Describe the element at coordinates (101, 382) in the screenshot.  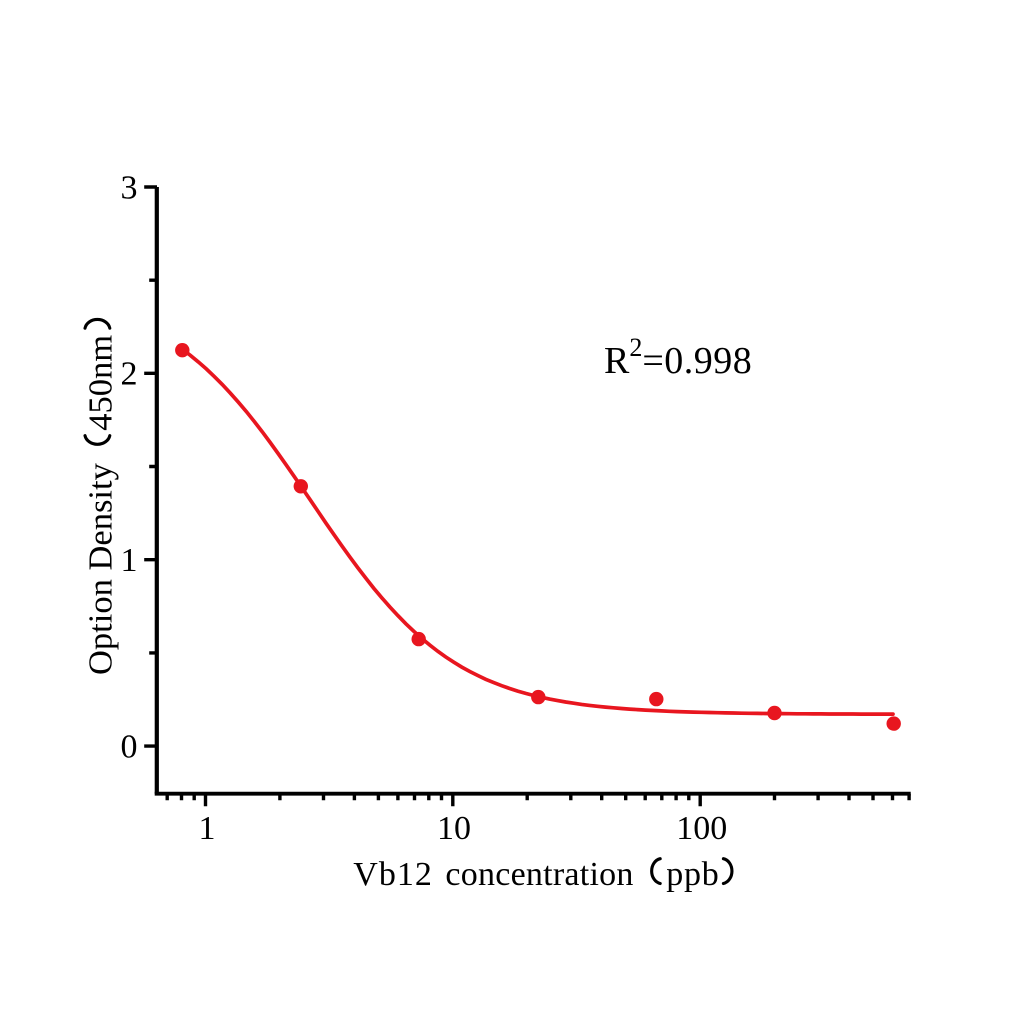
I see `svg-text: 450nm` at that location.